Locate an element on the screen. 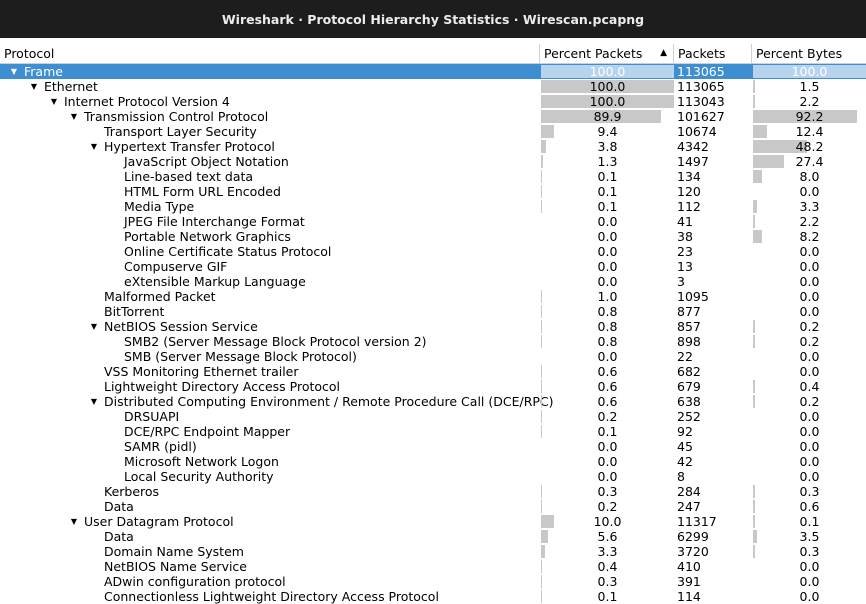 This screenshot has width=866, height=604. percent-bytes-cell: 100.0 is located at coordinates (809, 71).